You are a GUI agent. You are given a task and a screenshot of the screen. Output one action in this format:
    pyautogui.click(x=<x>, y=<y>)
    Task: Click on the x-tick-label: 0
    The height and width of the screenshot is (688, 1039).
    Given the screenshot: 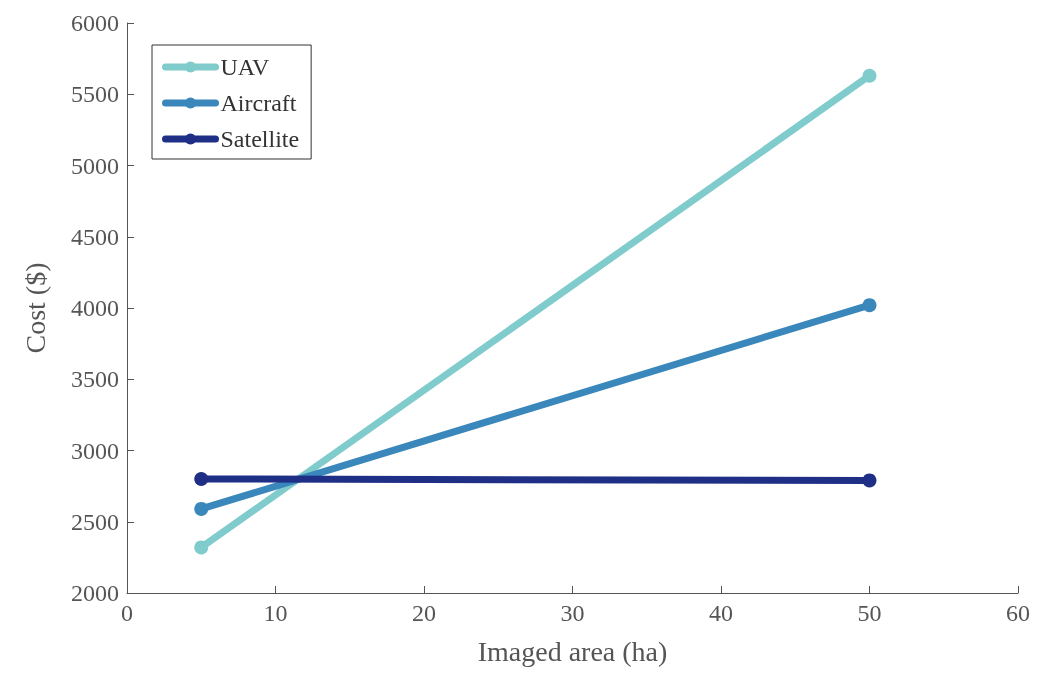 What is the action you would take?
    pyautogui.click(x=127, y=613)
    